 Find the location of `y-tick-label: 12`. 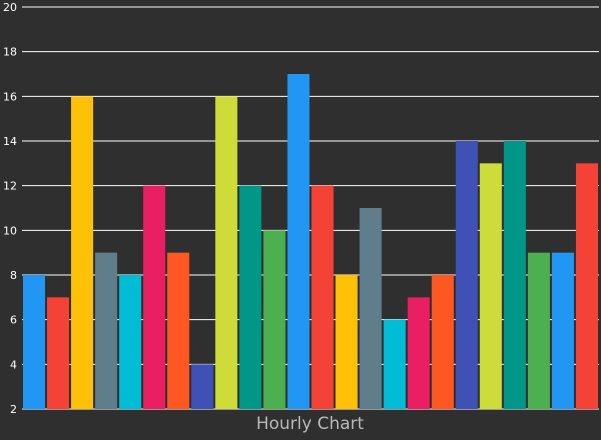

y-tick-label: 12 is located at coordinates (10, 186).